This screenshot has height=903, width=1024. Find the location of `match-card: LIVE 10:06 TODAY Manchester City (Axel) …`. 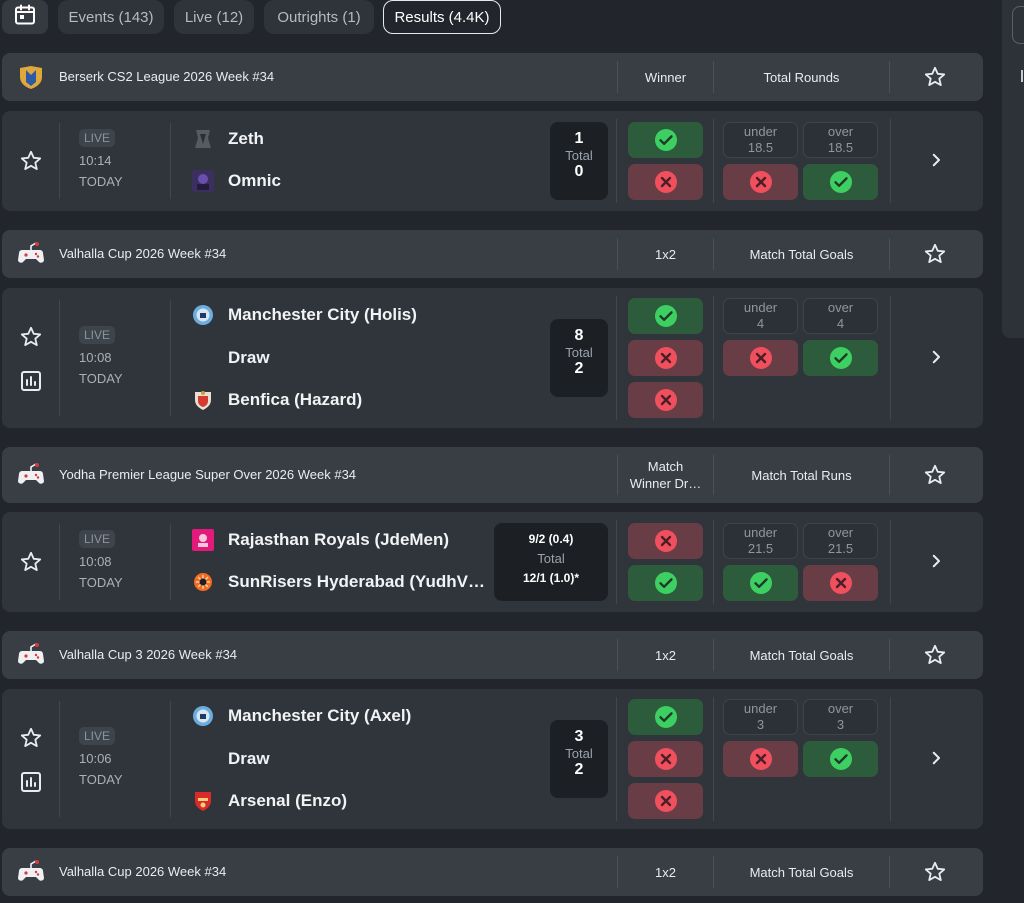

match-card: LIVE 10:06 TODAY Manchester City (Axel) … is located at coordinates (492, 759).